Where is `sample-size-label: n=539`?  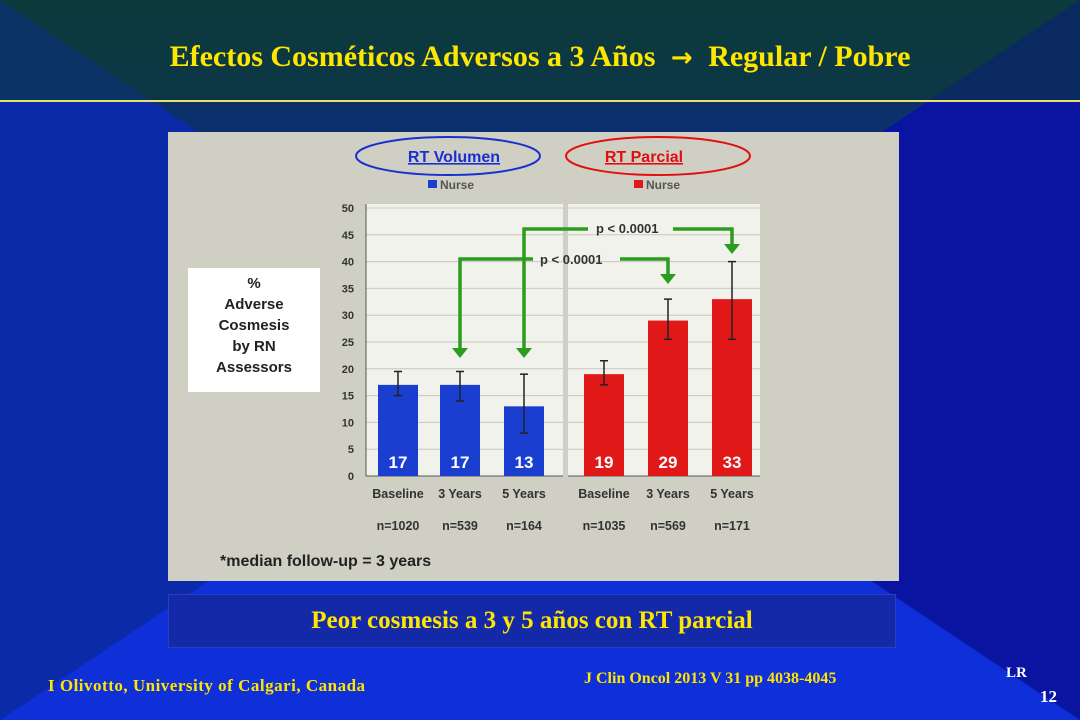 sample-size-label: n=539 is located at coordinates (460, 526).